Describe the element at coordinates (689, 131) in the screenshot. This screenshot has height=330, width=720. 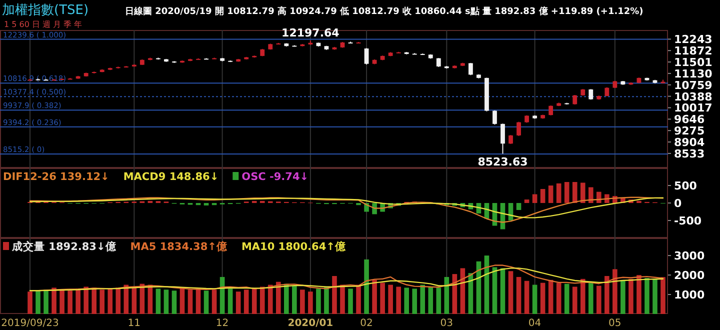
I see `y-tick-label: 9275` at that location.